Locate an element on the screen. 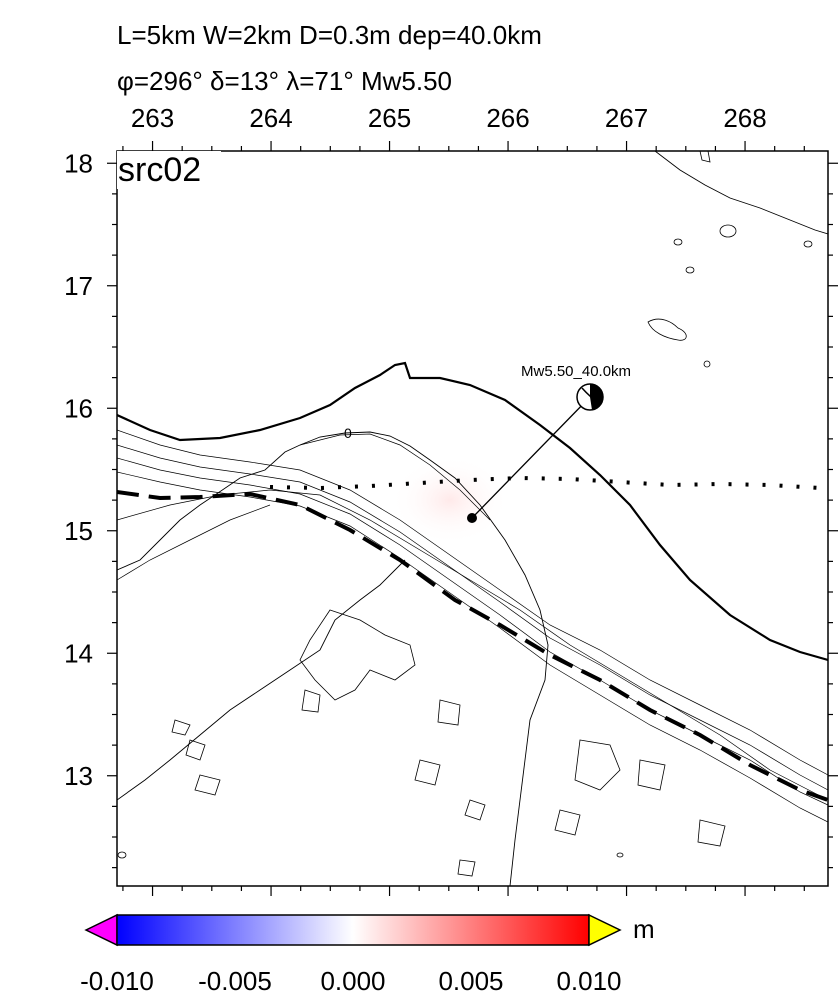 The width and height of the screenshot is (840, 1004). lon-tick-label: 263 is located at coordinates (152, 118).